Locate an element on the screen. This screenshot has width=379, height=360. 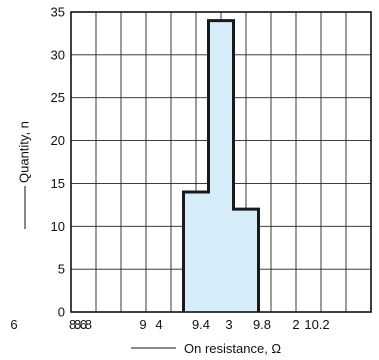
x-tick-label: 8.8 is located at coordinates (83, 324).